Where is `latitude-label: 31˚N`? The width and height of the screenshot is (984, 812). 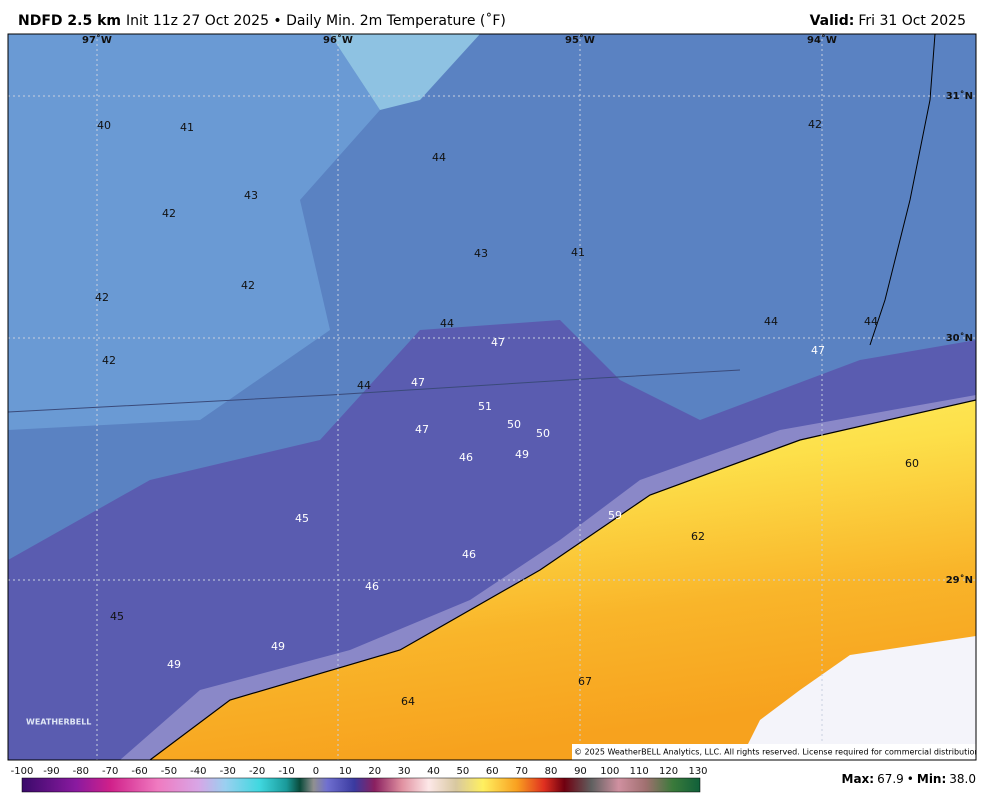
latitude-label: 31˚N is located at coordinates (959, 96).